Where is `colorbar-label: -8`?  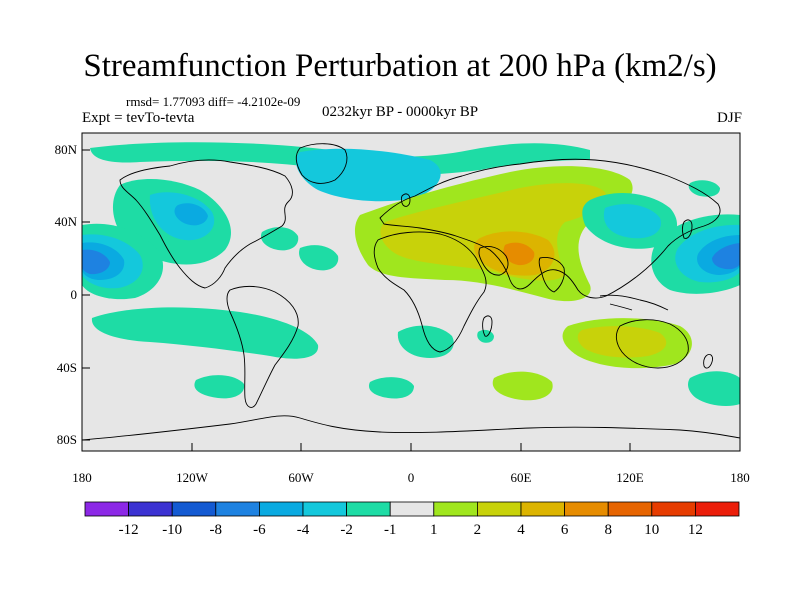 colorbar-label: -8 is located at coordinates (216, 530).